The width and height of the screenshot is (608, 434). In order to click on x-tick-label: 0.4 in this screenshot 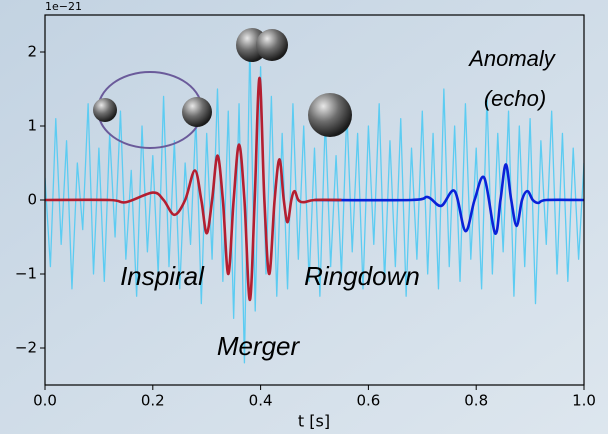, I will do `click(261, 401)`.